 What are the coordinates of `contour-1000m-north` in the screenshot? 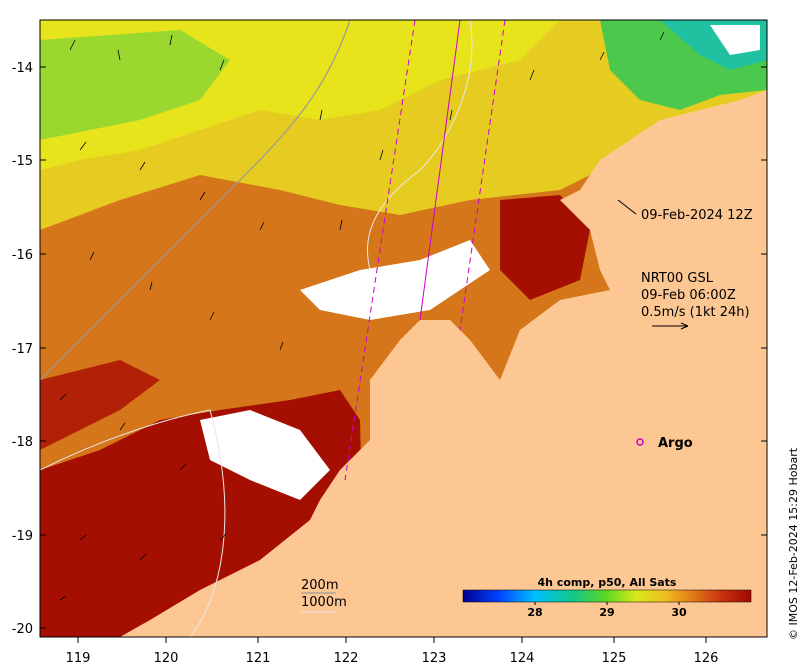 It's located at (419, 145).